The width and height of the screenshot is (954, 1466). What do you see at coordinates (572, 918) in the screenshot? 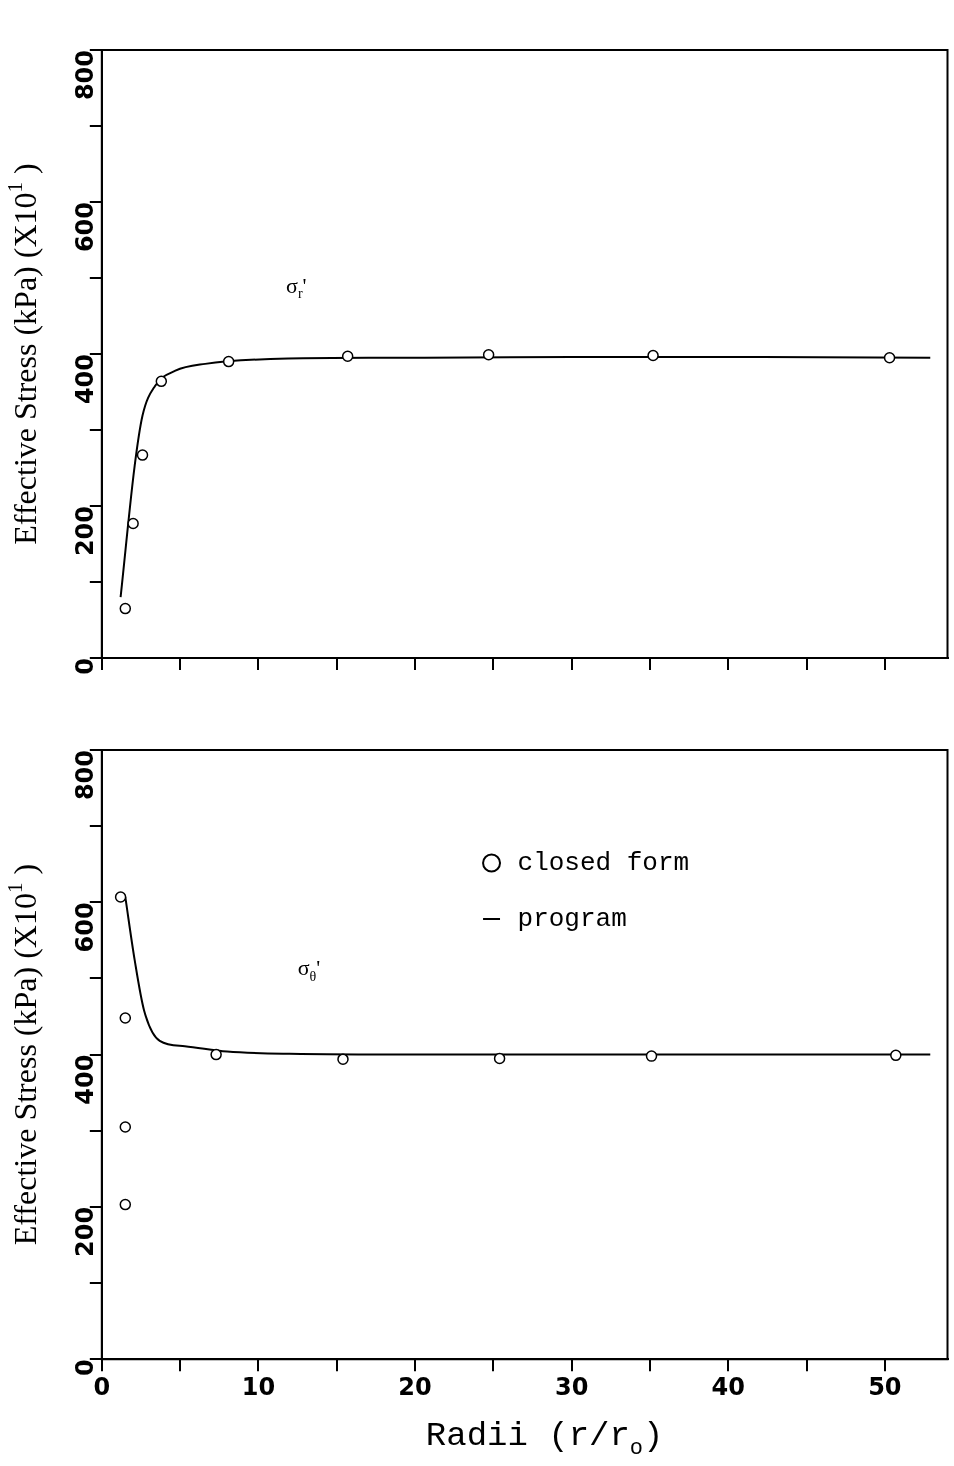
I see `legend-label: program` at bounding box center [572, 918].